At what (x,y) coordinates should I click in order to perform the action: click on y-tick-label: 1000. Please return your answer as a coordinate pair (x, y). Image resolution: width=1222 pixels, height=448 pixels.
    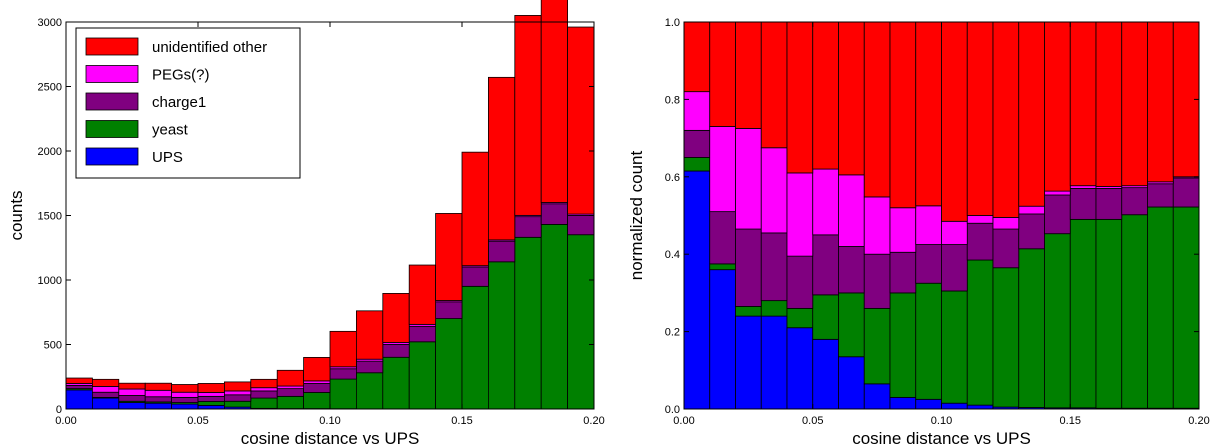
    Looking at the image, I should click on (50, 281).